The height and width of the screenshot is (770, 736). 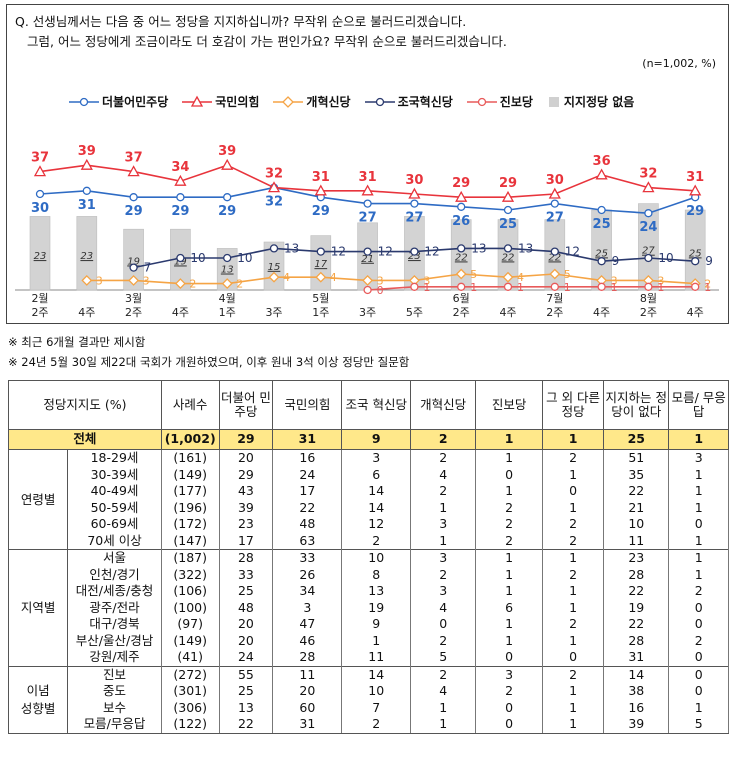 I want to click on sample-size: (322), so click(x=190, y=574).